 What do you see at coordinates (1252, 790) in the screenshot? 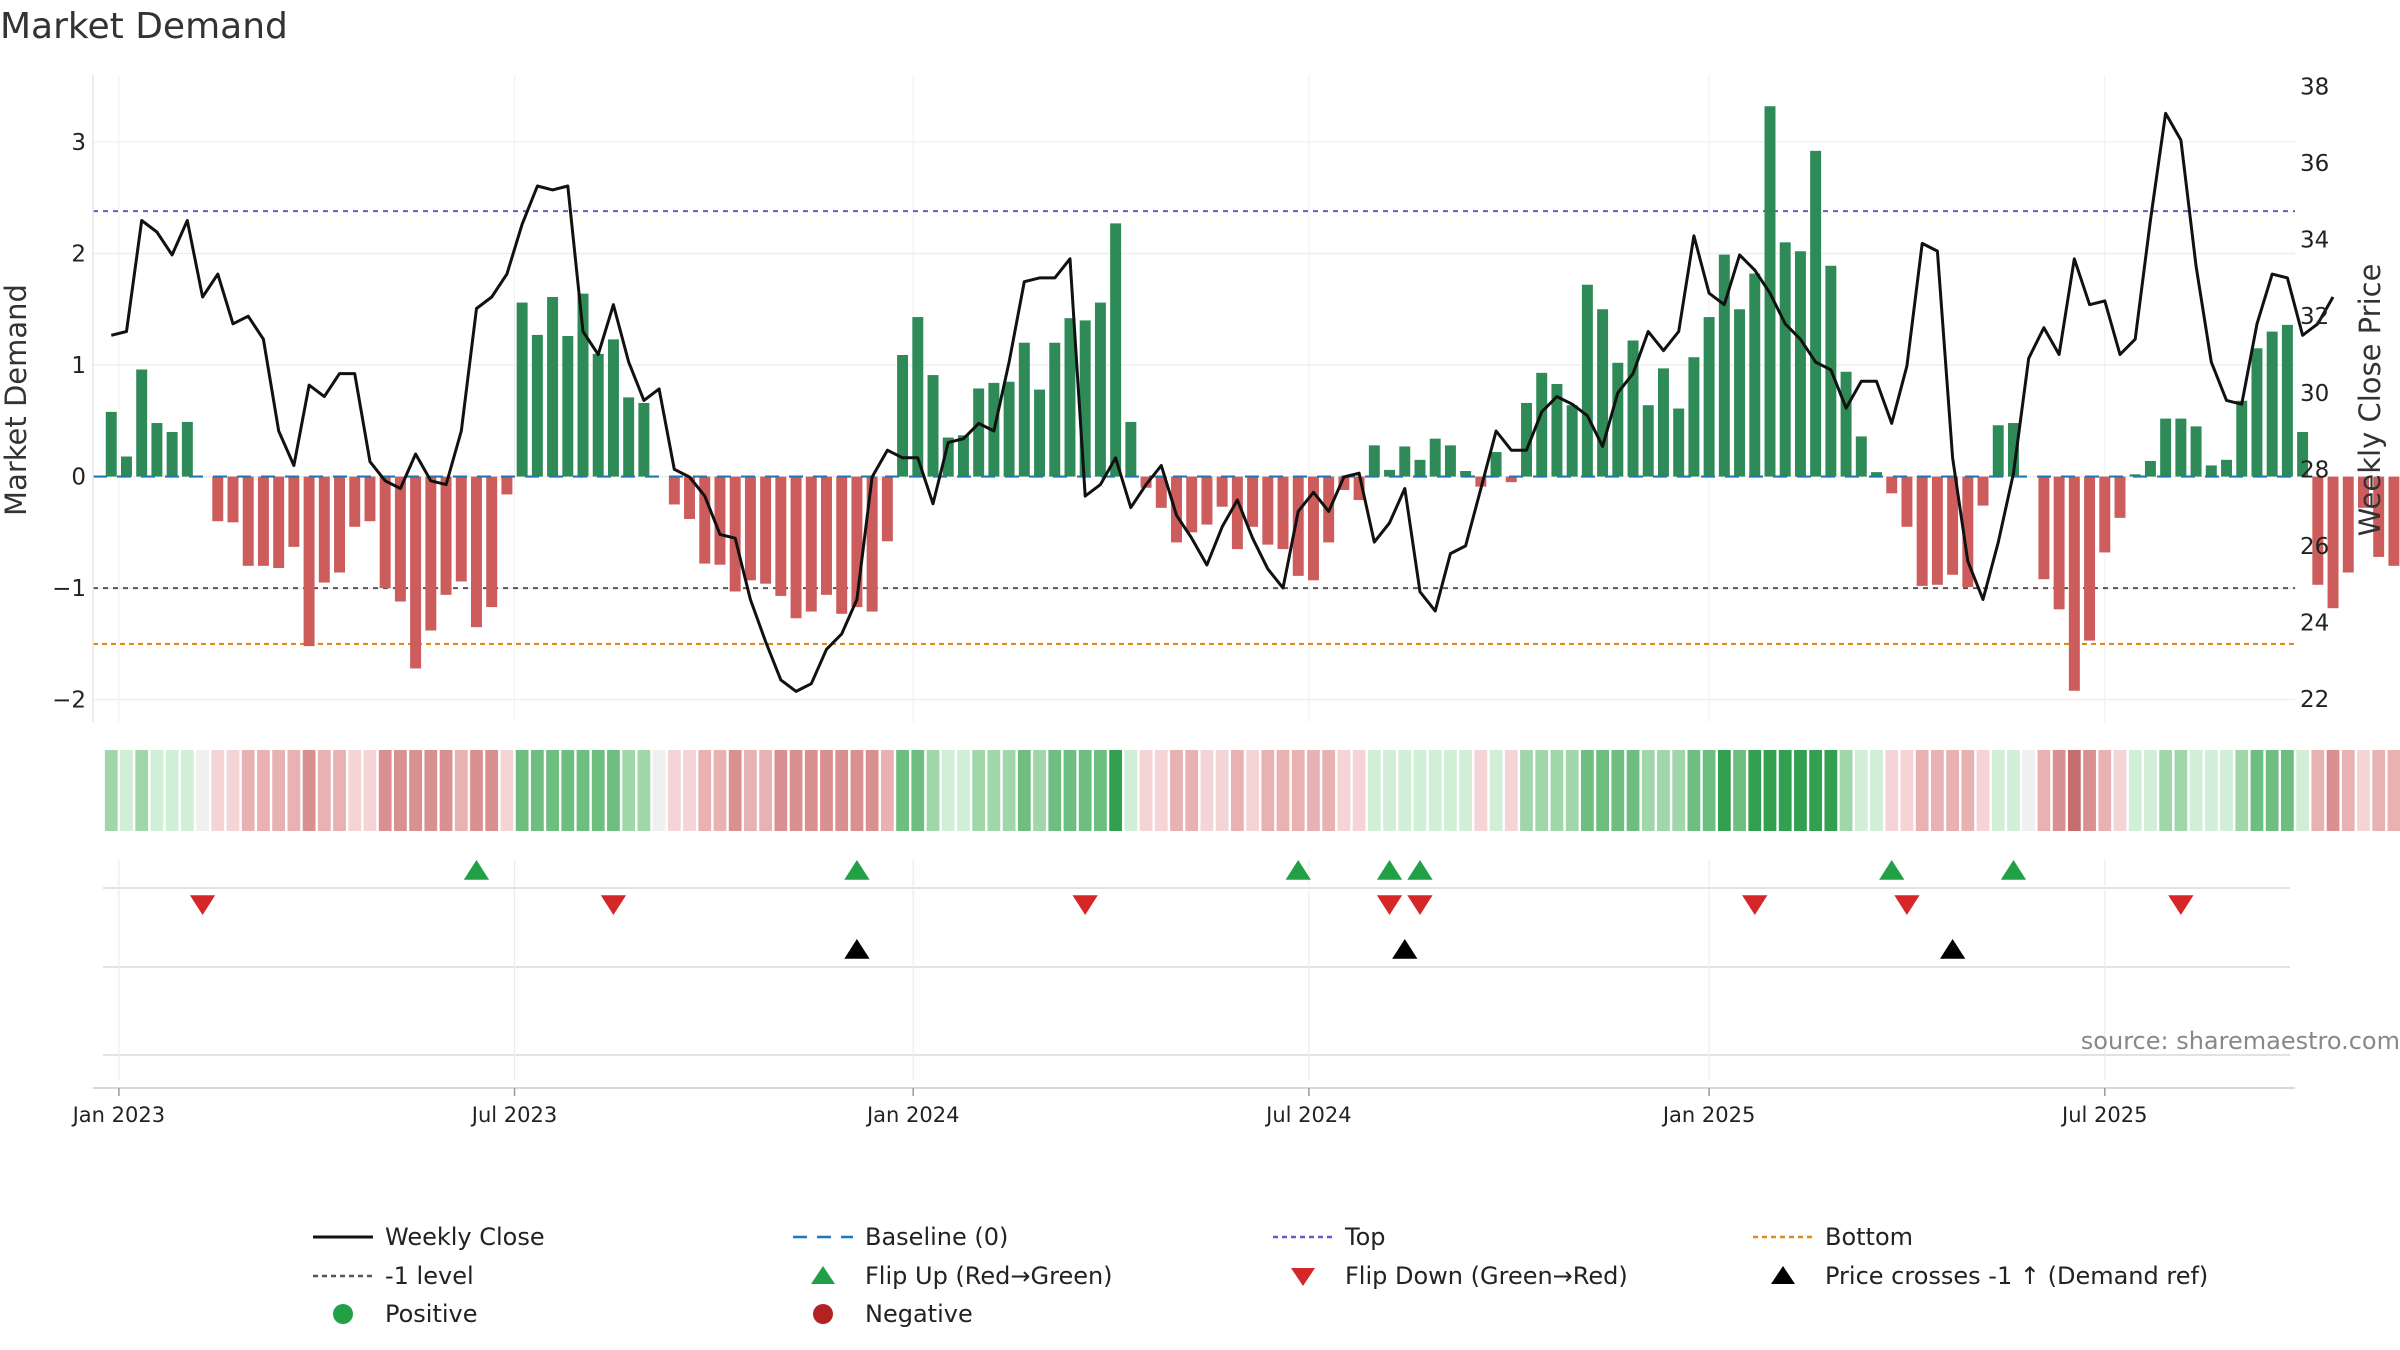
I see `demand-heat-strip` at bounding box center [1252, 790].